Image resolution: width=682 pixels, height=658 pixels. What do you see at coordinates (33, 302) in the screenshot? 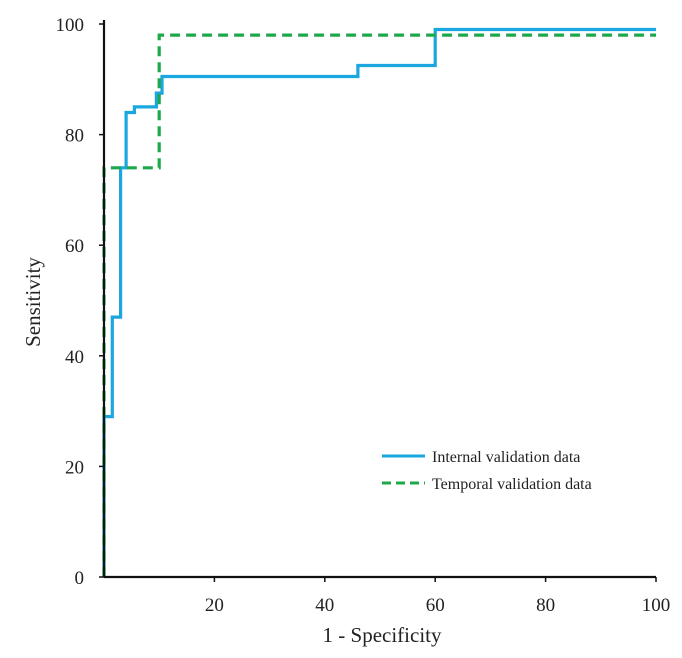
I see `y-axis-title: Sensitivity` at bounding box center [33, 302].